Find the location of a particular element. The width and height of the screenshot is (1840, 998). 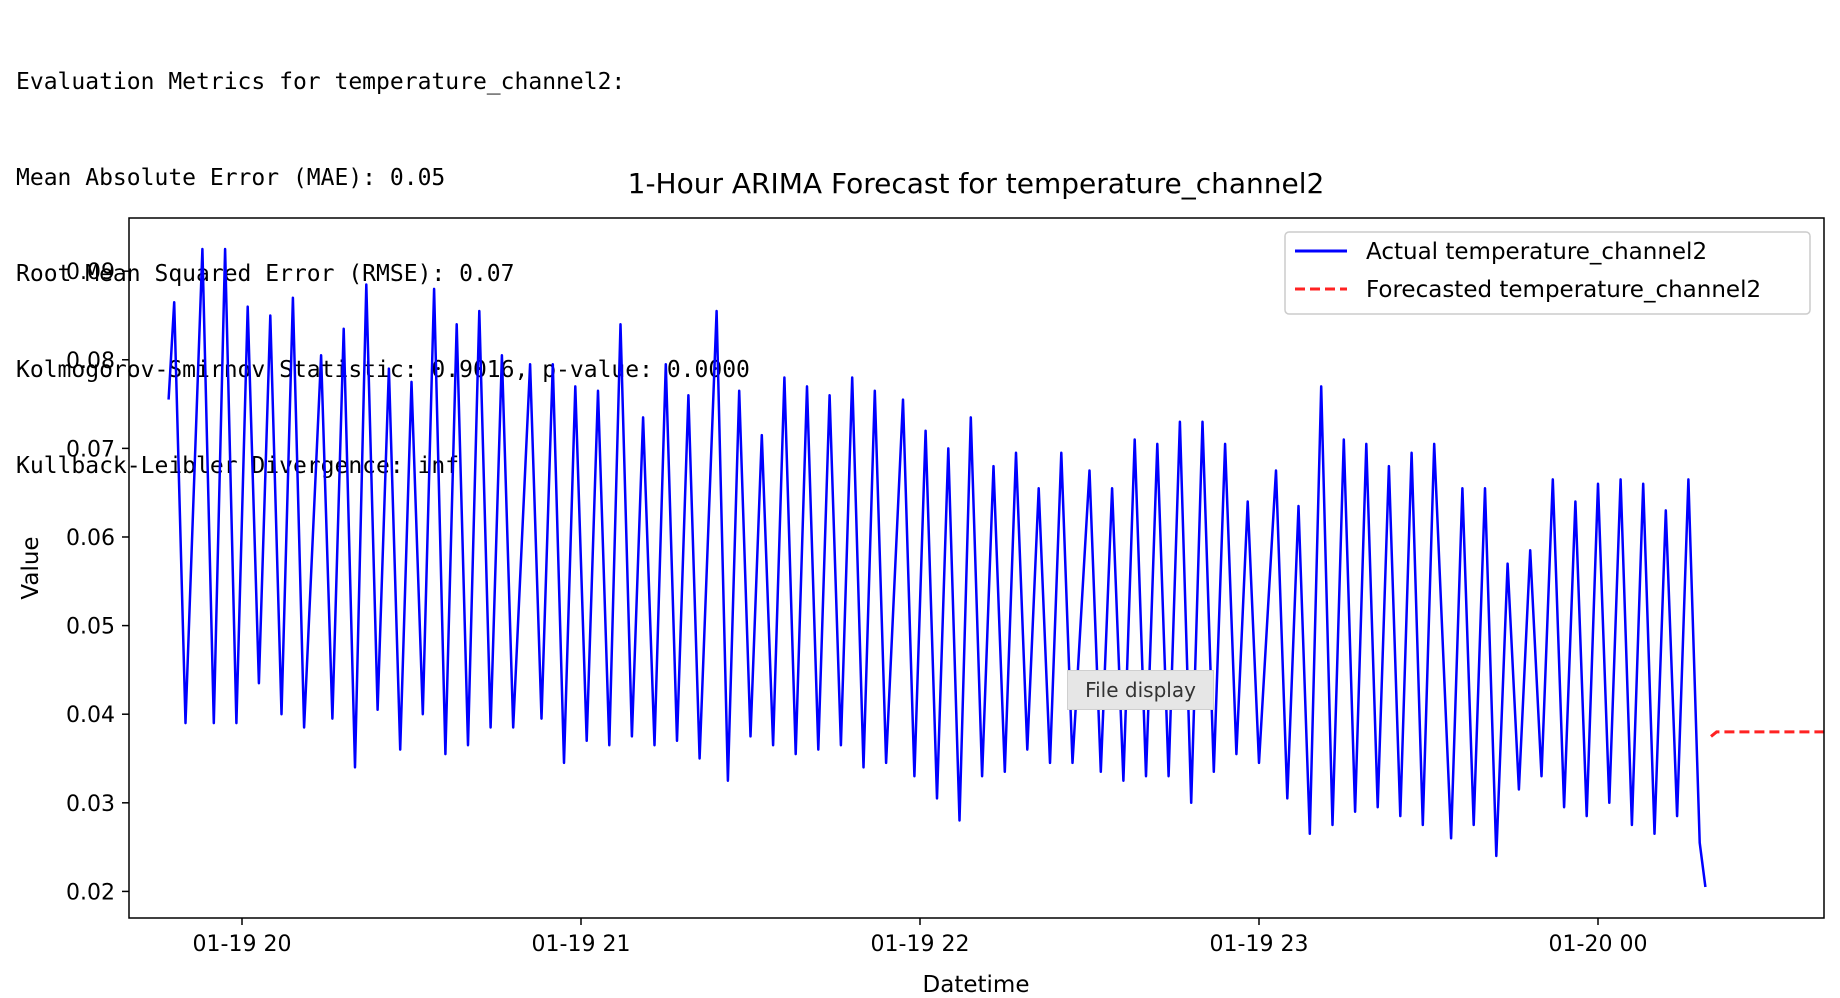

y-tick-label: 0.08 is located at coordinates (90, 361).